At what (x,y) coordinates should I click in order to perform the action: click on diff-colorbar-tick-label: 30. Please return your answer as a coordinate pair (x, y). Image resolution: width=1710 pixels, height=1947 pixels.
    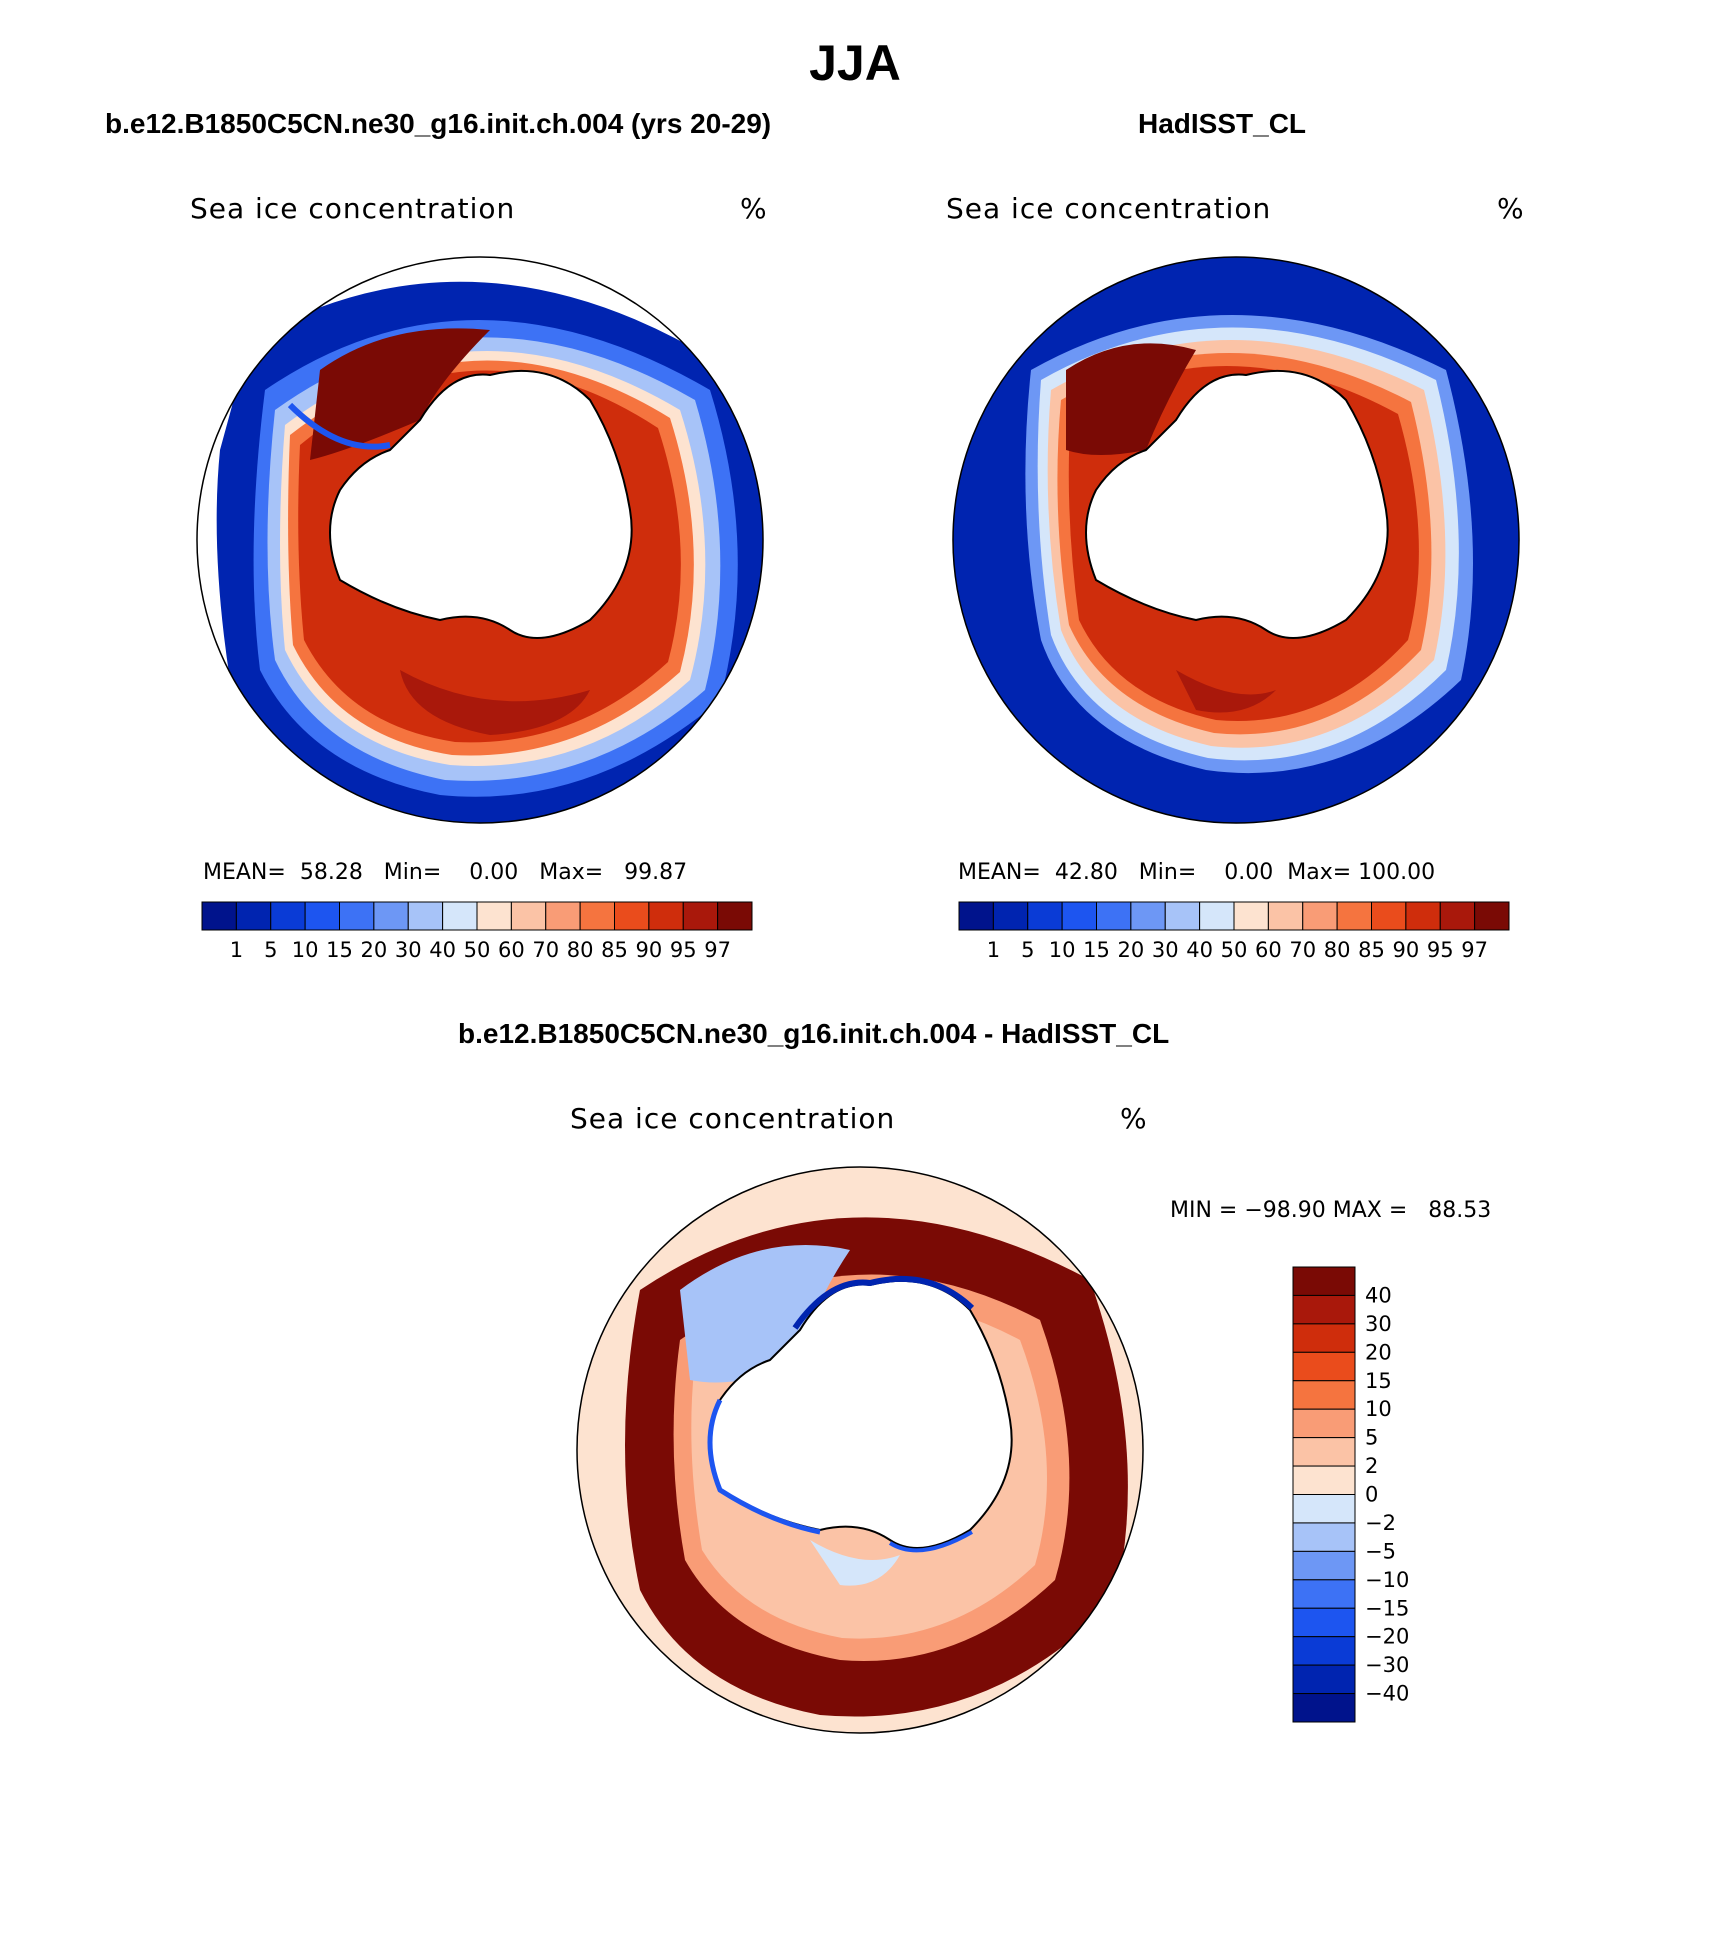
    Looking at the image, I should click on (1378, 1324).